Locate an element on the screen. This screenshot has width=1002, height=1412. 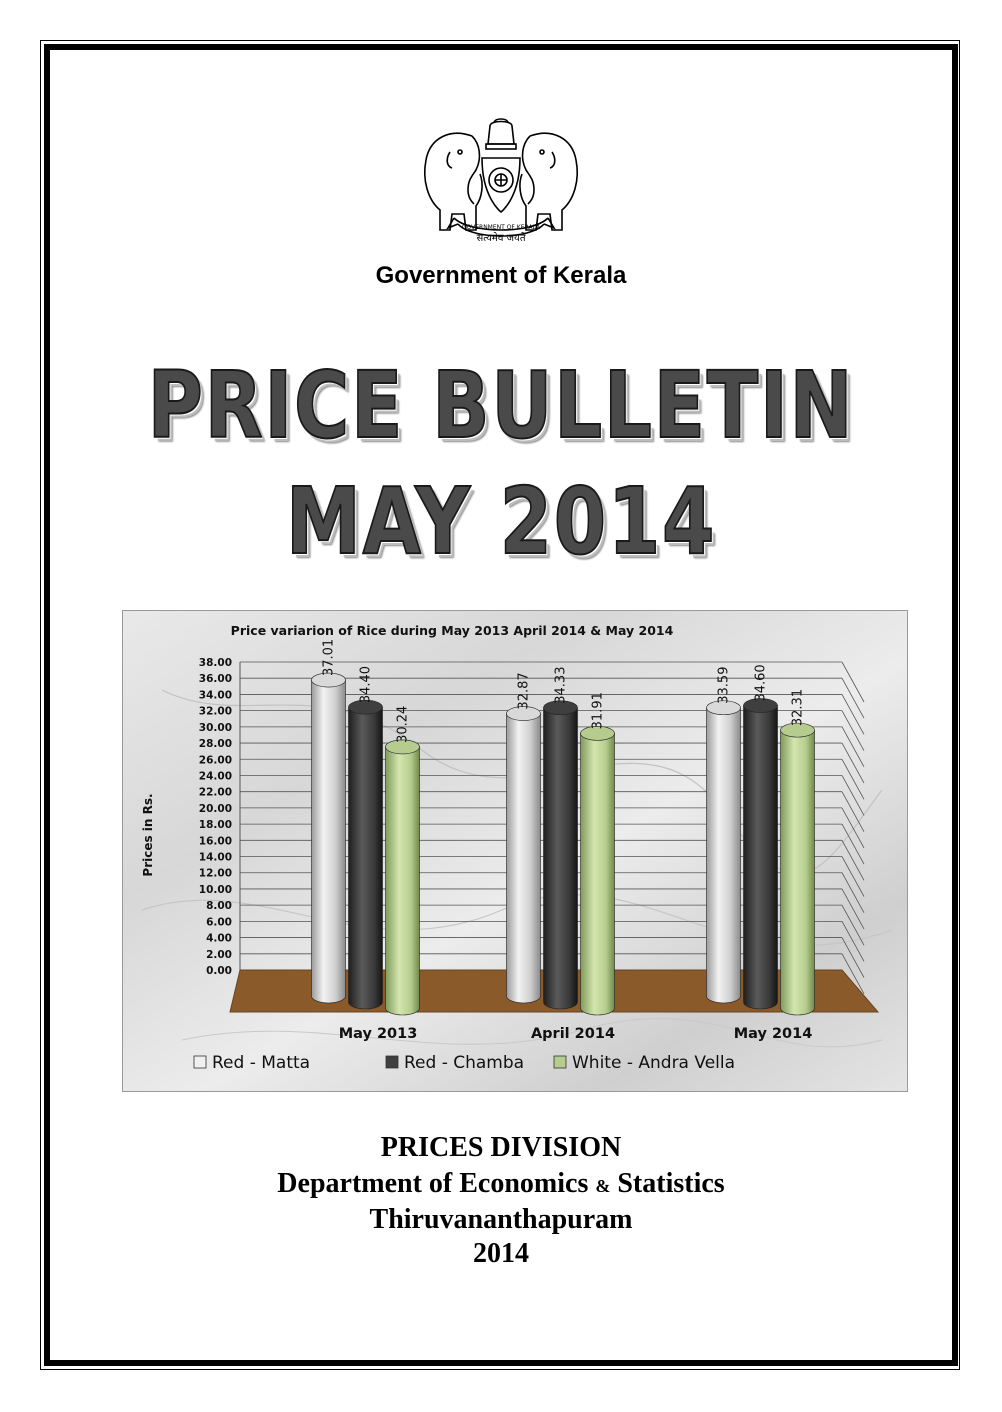
bar-2-2: 32.31 is located at coordinates (797, 852).